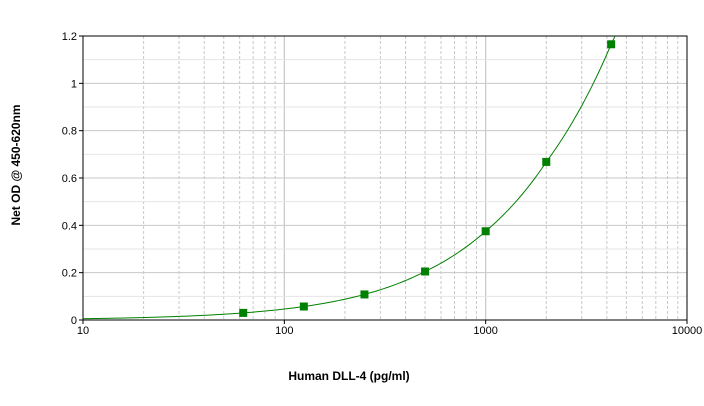 Image resolution: width=704 pixels, height=406 pixels. What do you see at coordinates (284, 331) in the screenshot?
I see `x-tick-label: 100` at bounding box center [284, 331].